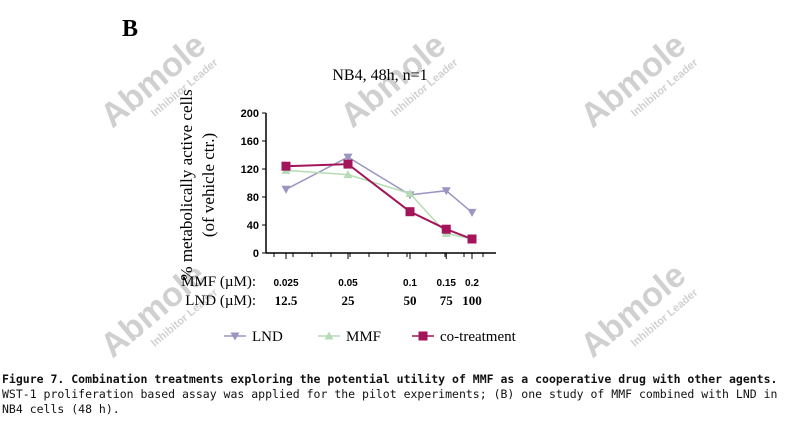 Image resolution: width=794 pixels, height=426 pixels. What do you see at coordinates (410, 300) in the screenshot?
I see `x-tick-label: 50` at bounding box center [410, 300].